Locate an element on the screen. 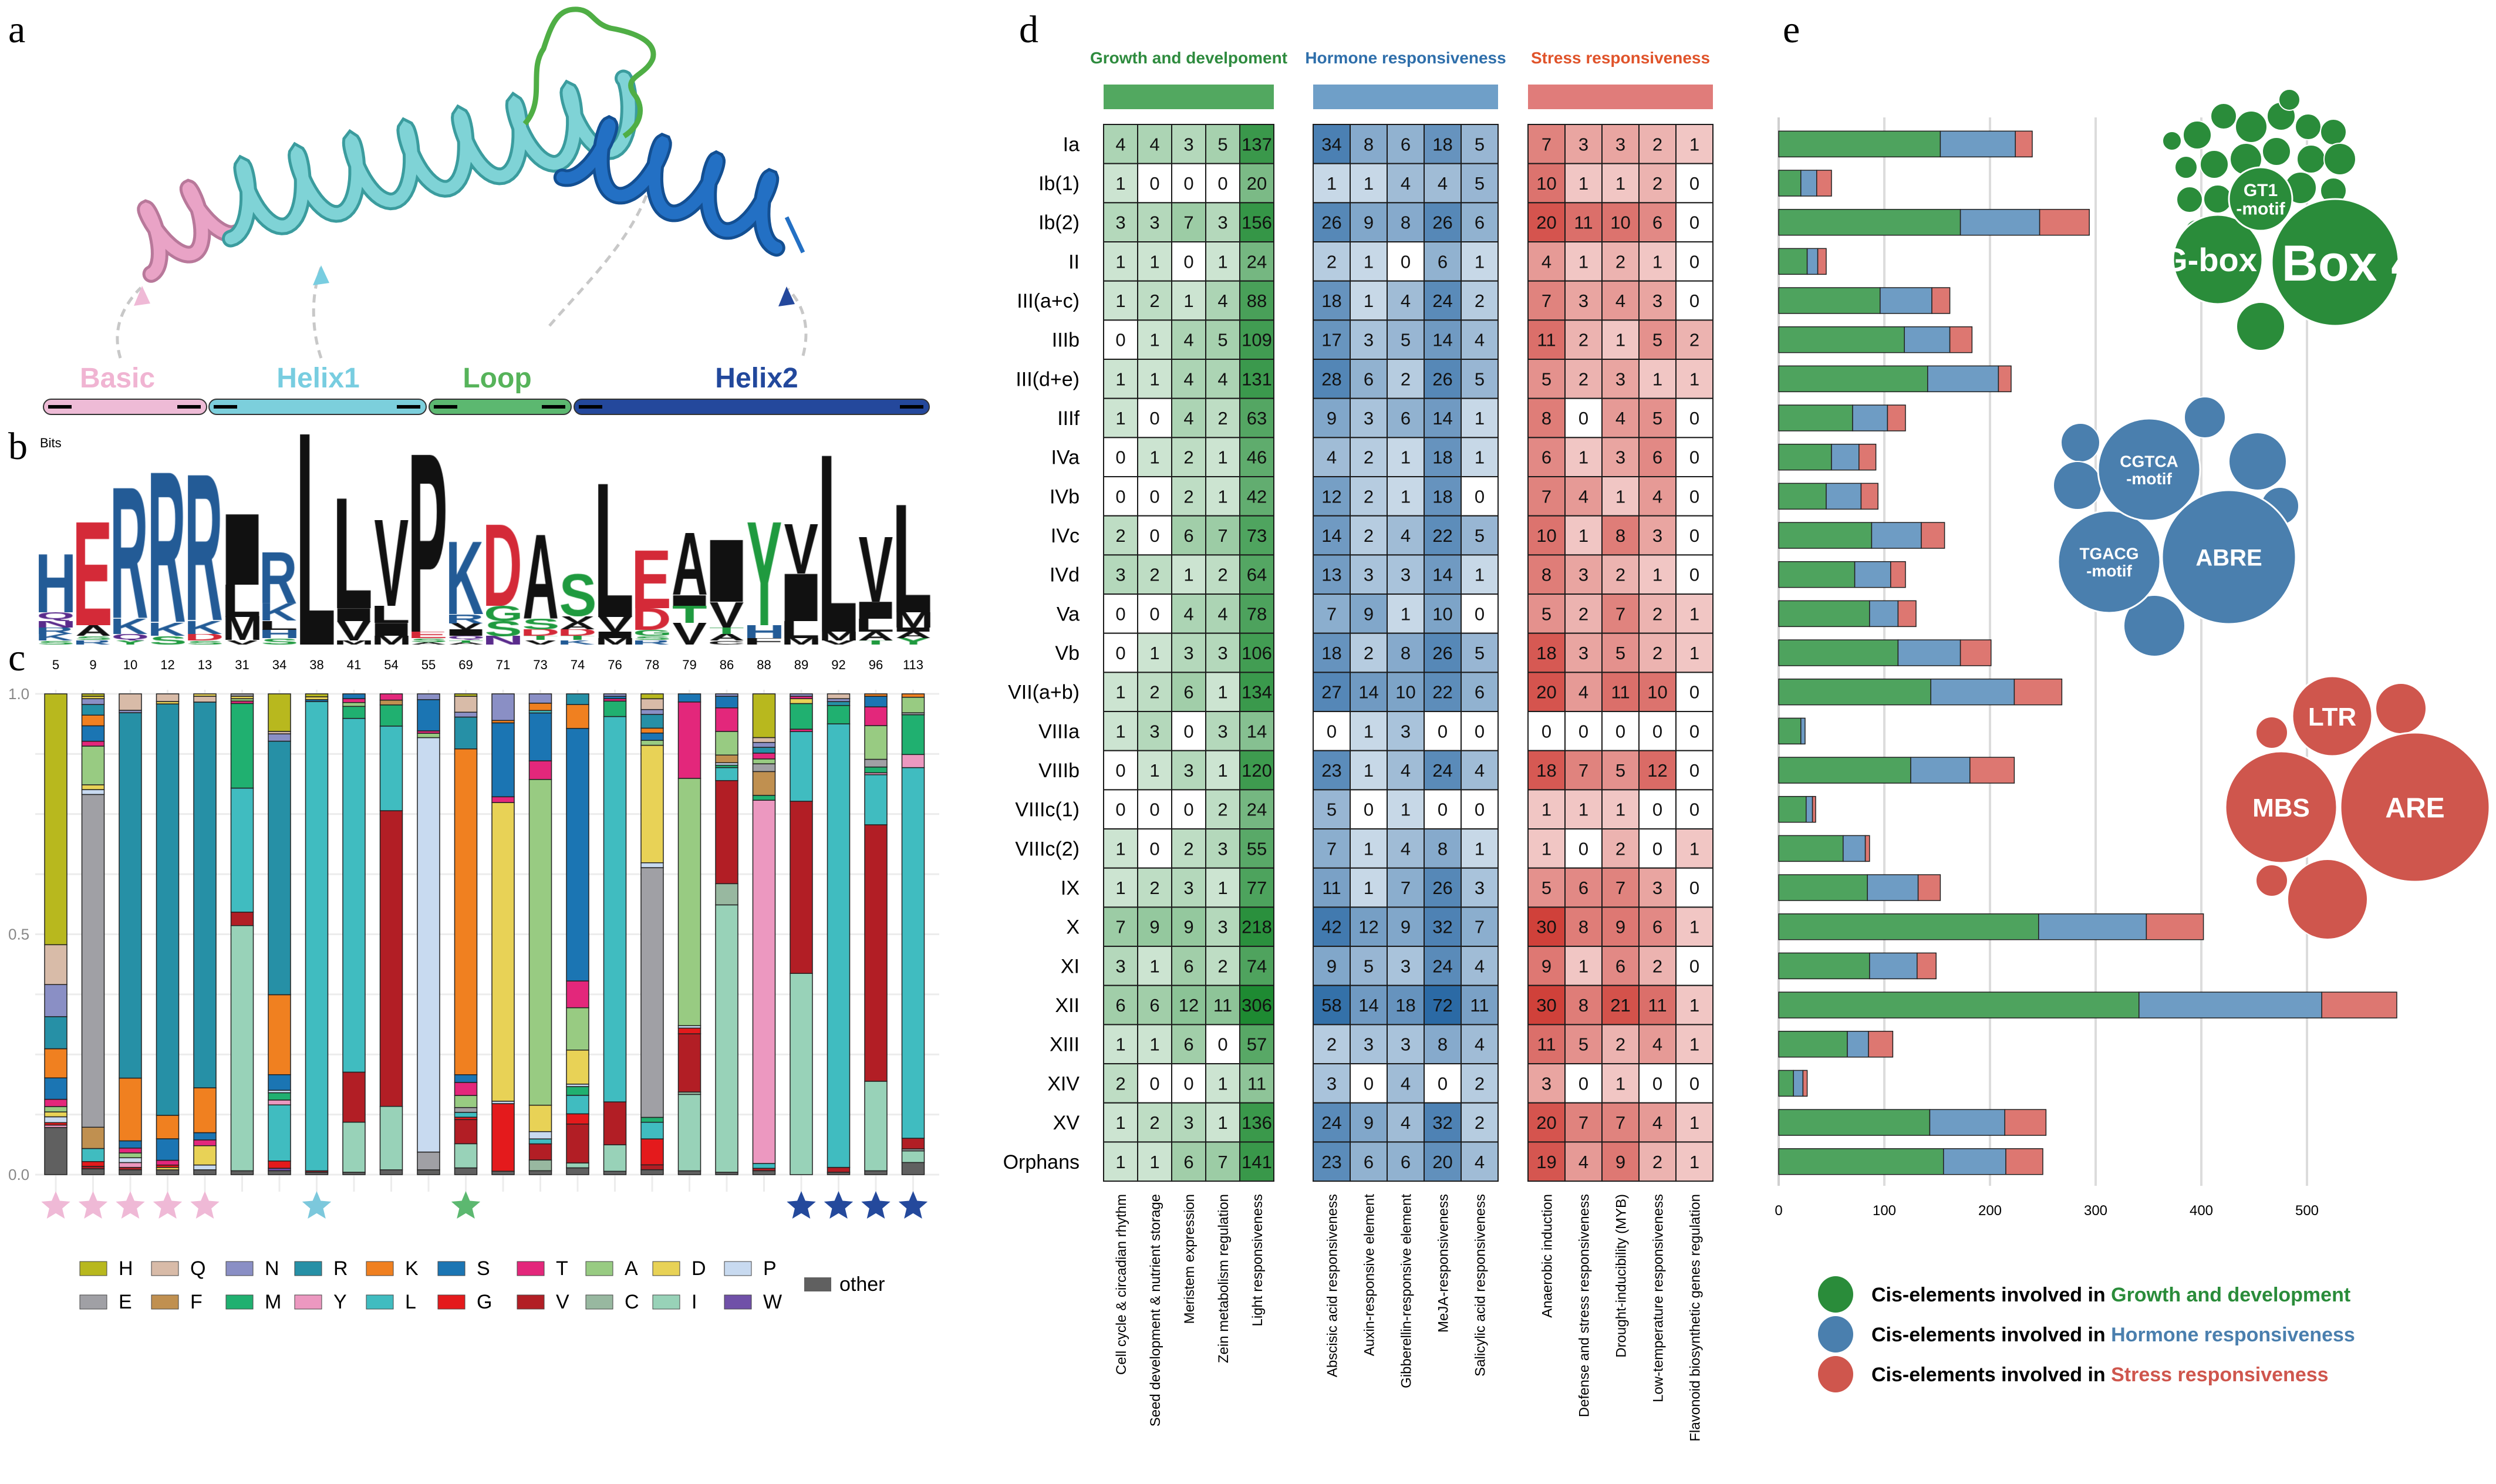 The width and height of the screenshot is (2496, 1484). cell-value: 10 is located at coordinates (1620, 223).